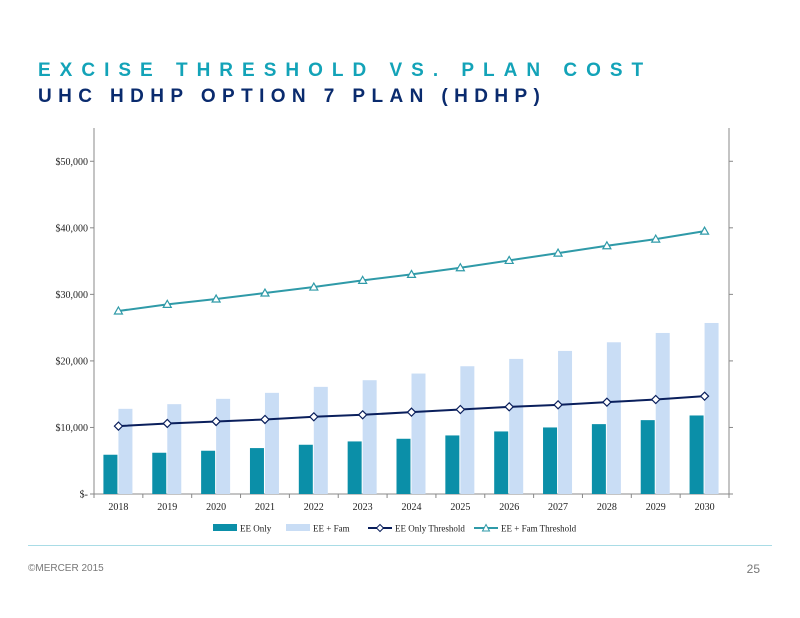  What do you see at coordinates (72, 295) in the screenshot?
I see `y-tick-label: $30,000` at bounding box center [72, 295].